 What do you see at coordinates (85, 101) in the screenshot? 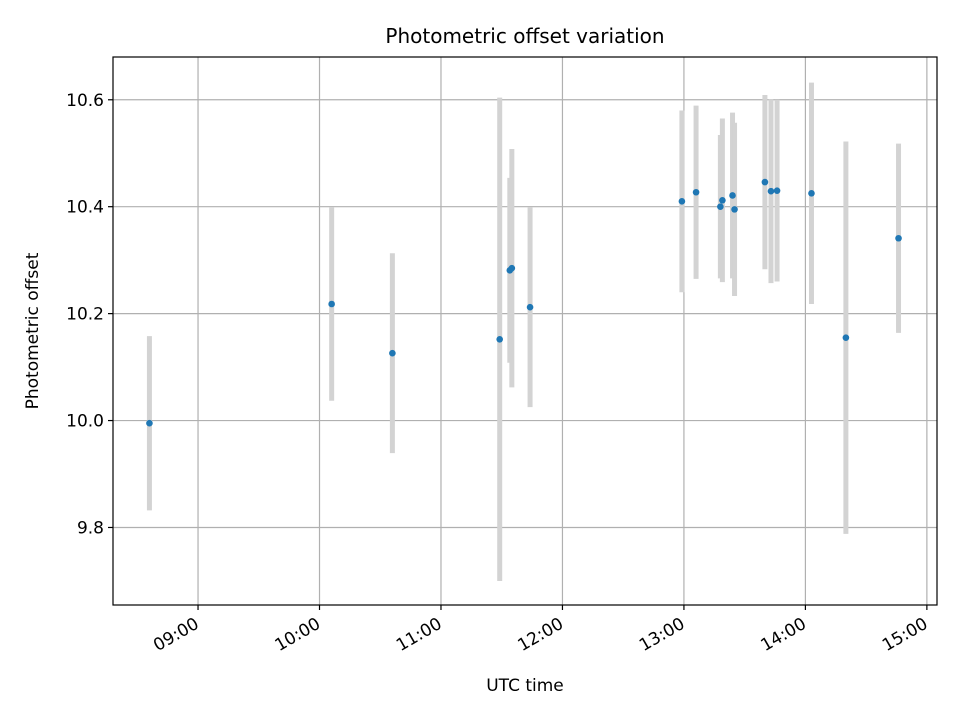
I see `y-tick-label: 10.6` at bounding box center [85, 101].